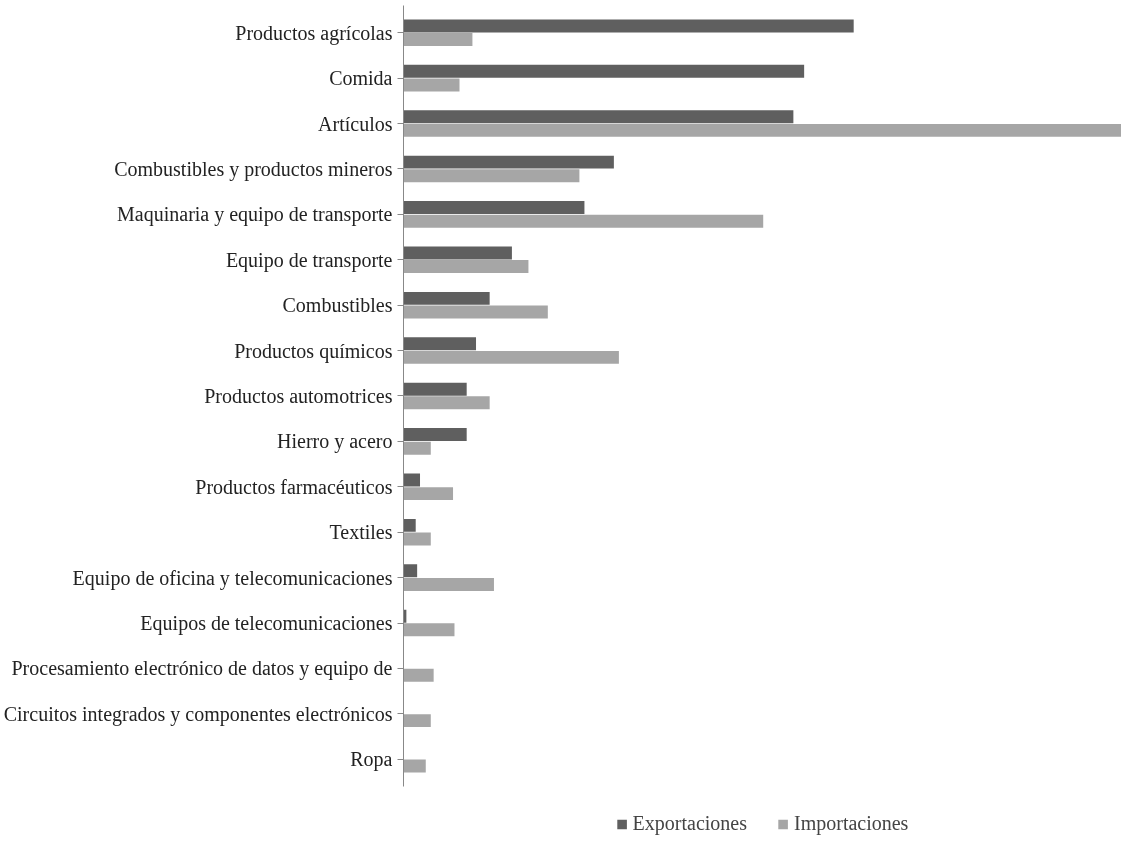 The width and height of the screenshot is (1121, 856). What do you see at coordinates (232, 578) in the screenshot?
I see `y-tick-label: Equipo de oficina y telecomunicaciones` at bounding box center [232, 578].